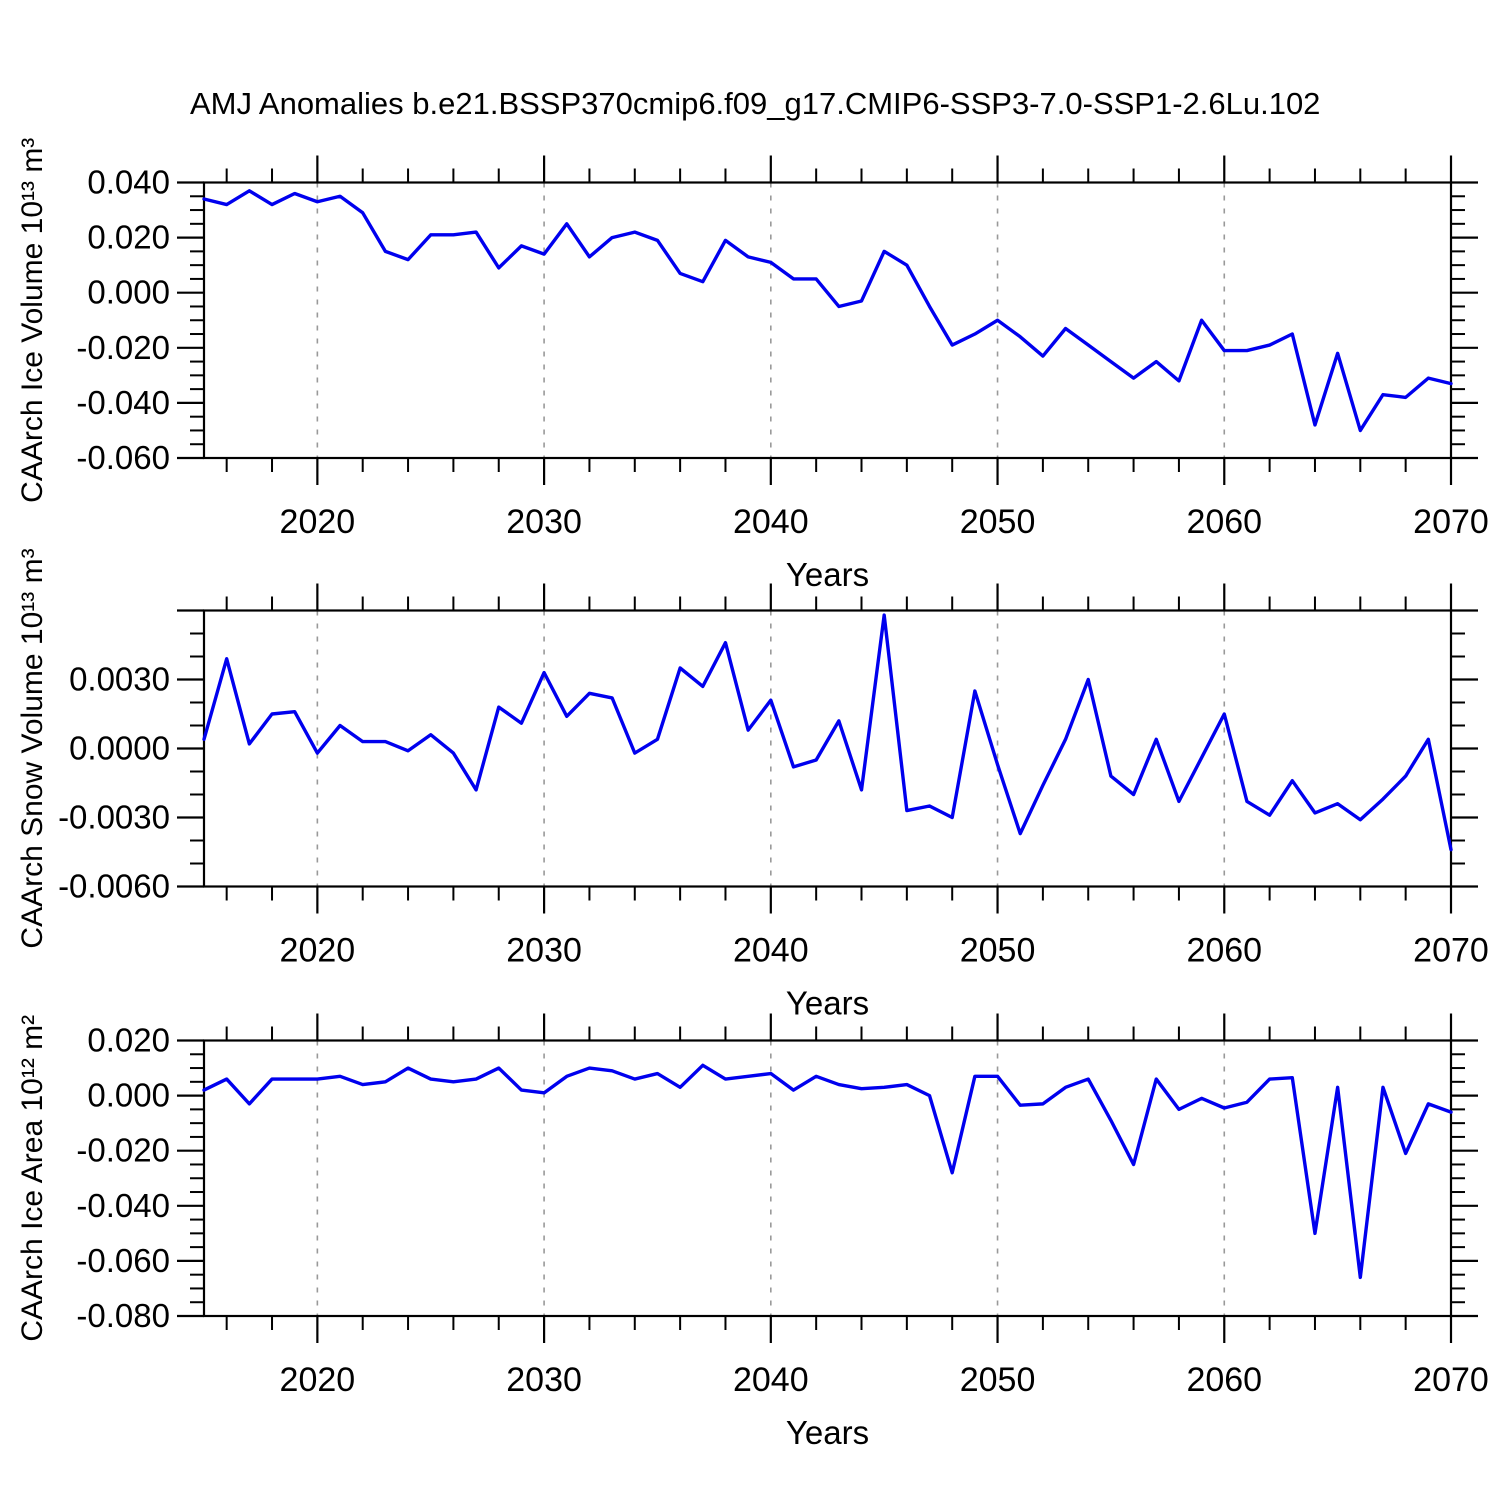 The image size is (1500, 1500). I want to click on y-tick-label: -0.0030, so click(114, 817).